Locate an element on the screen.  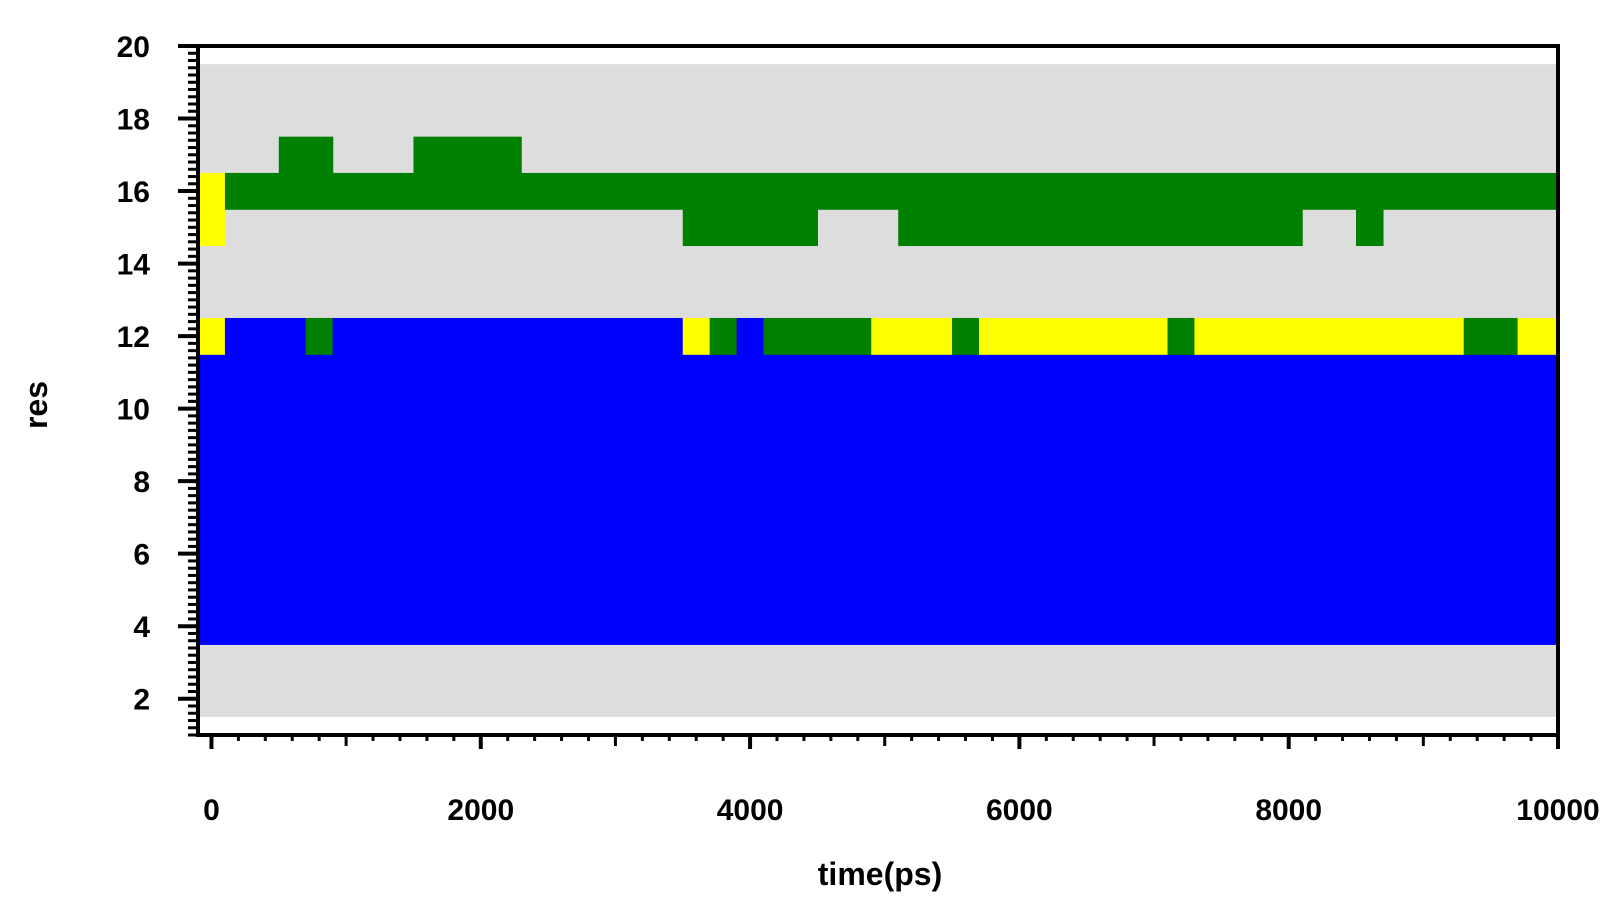
res-5-segment-blue is located at coordinates (878, 590).